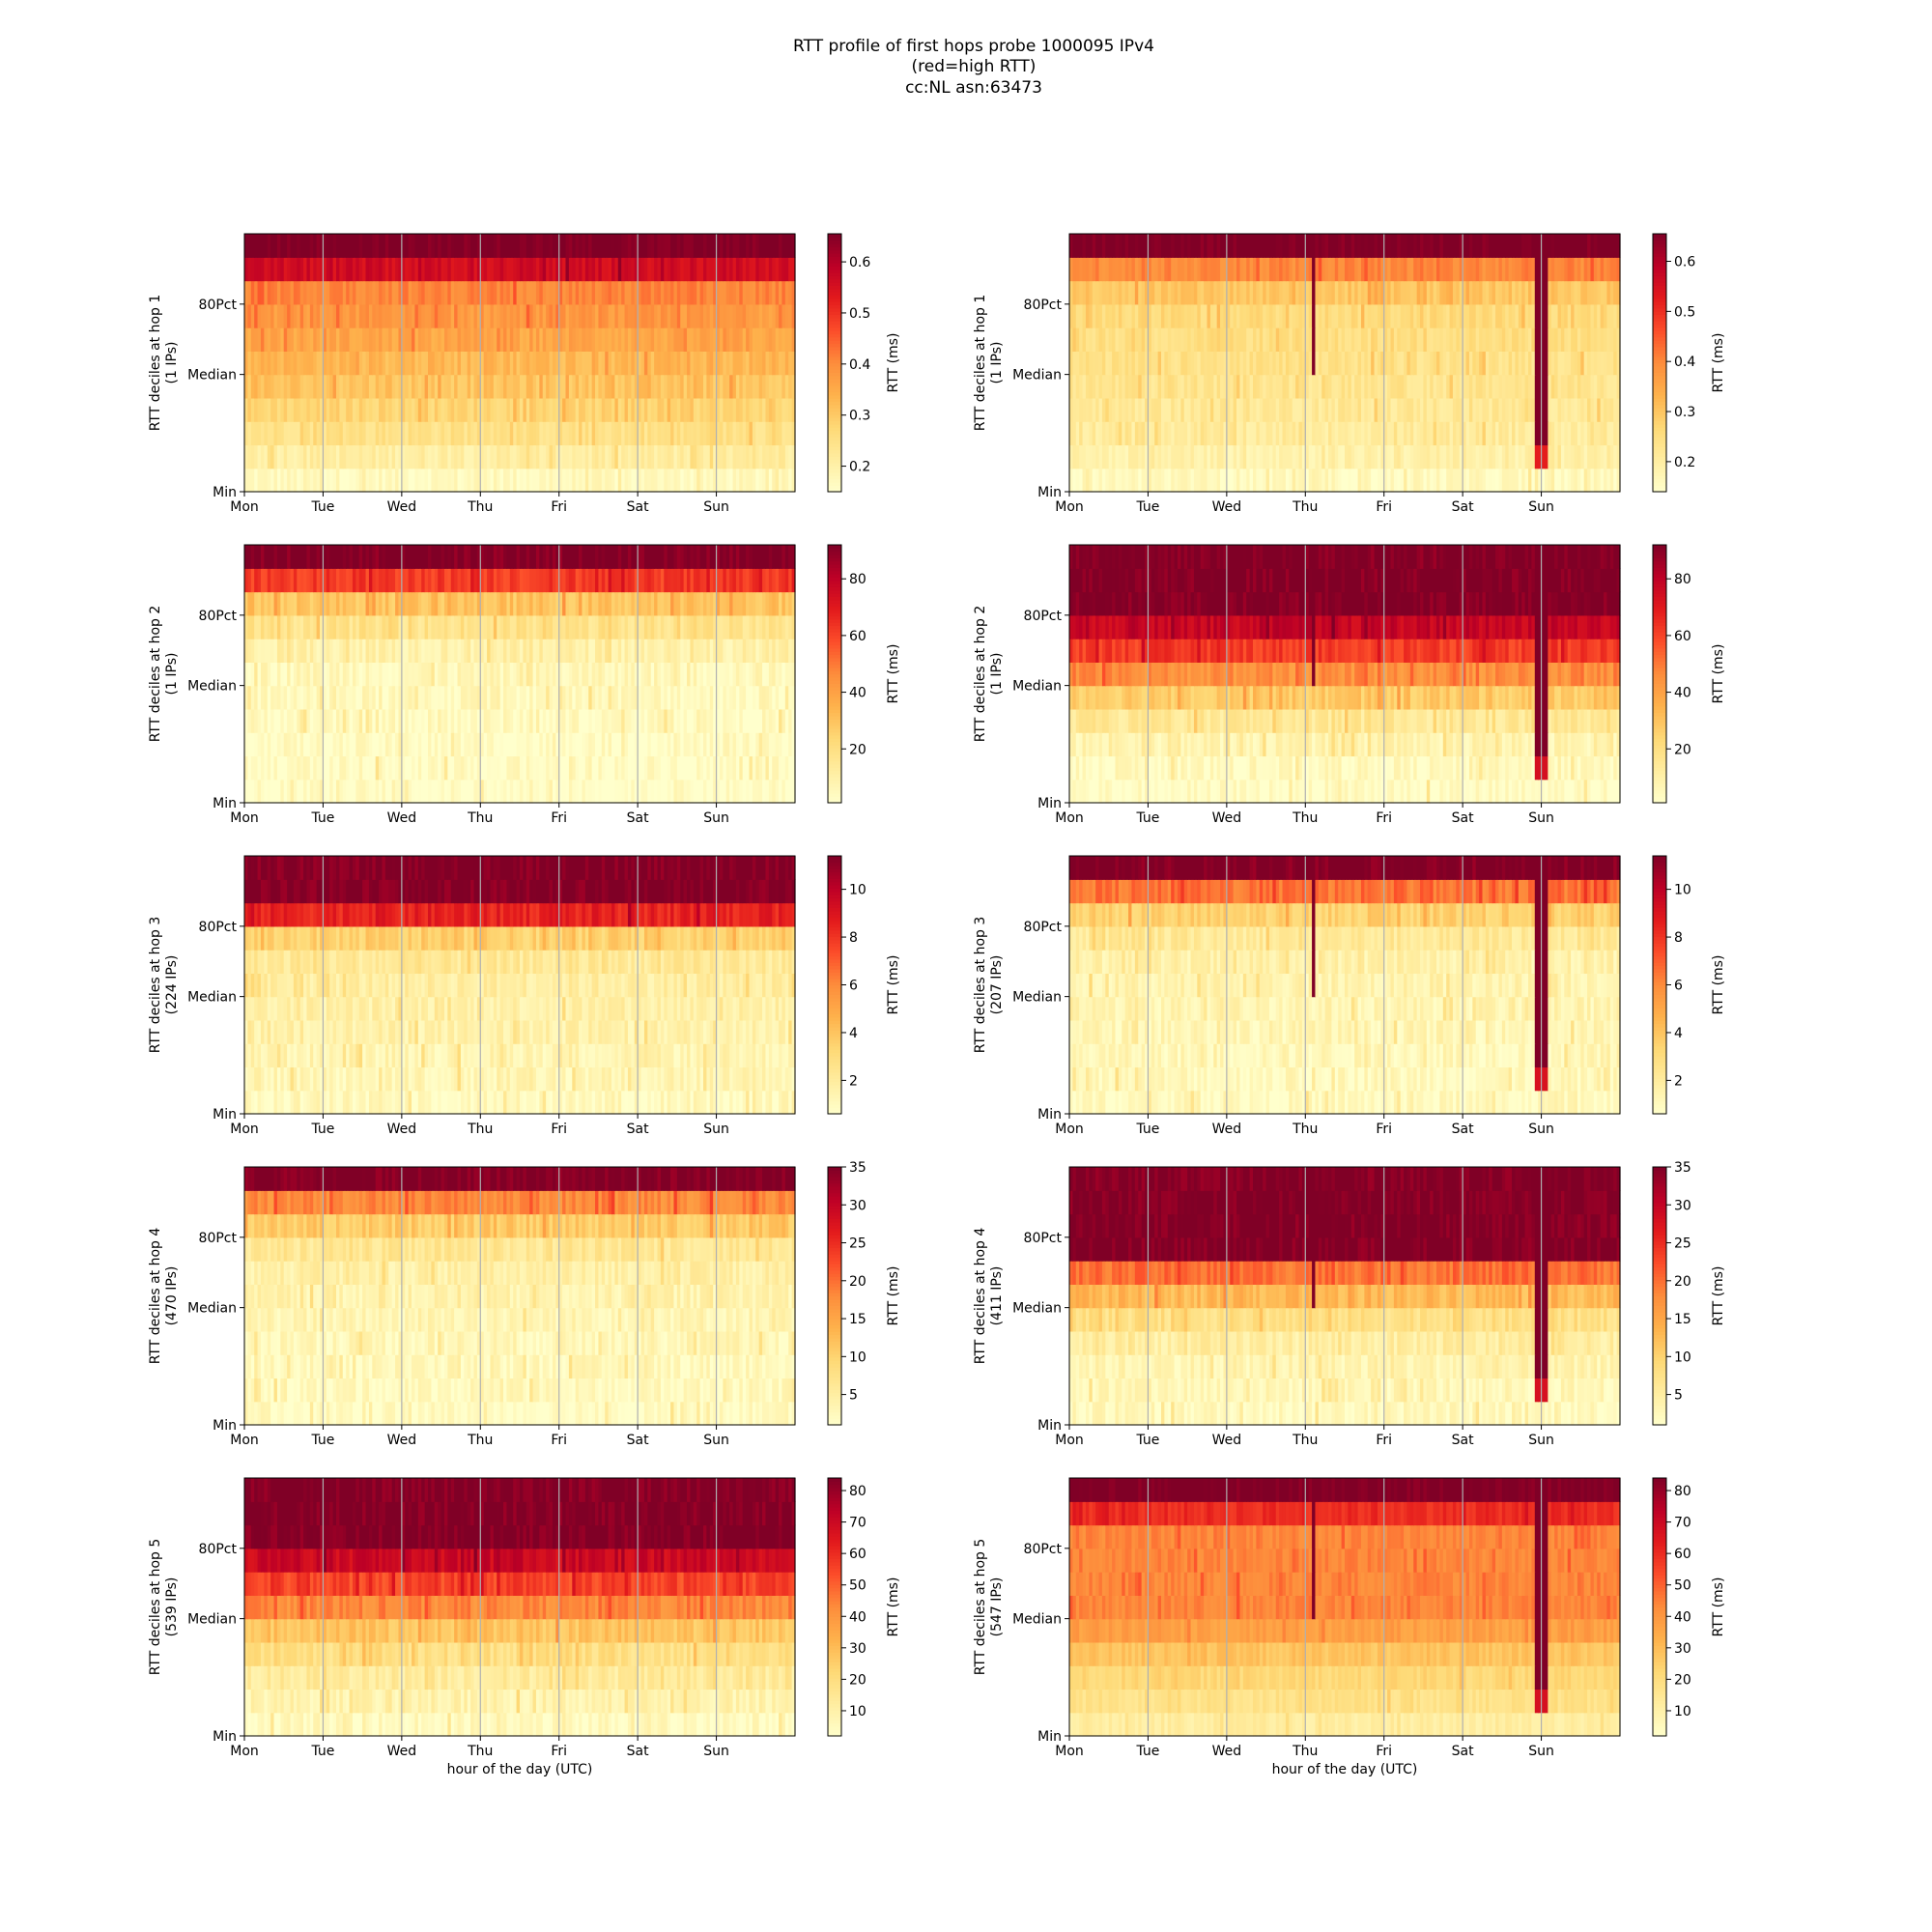  I want to click on axes-frame, so click(1344, 363).